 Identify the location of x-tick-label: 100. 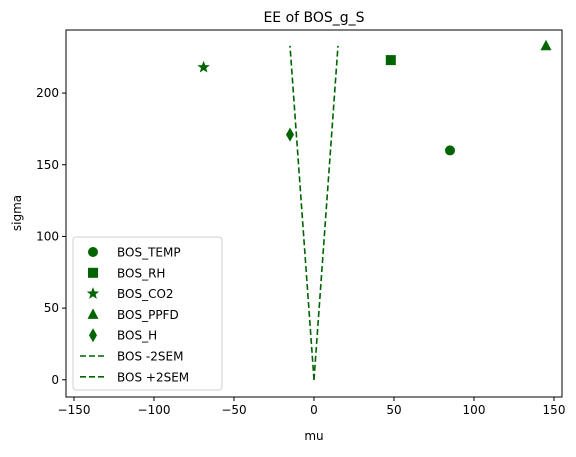
(474, 410).